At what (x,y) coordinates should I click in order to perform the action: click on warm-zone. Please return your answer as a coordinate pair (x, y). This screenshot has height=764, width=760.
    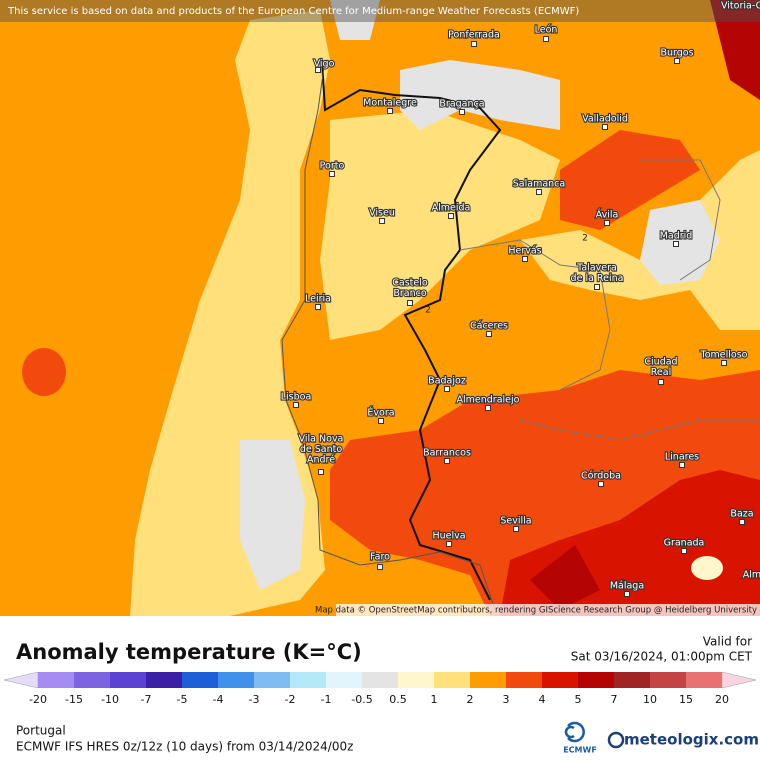
    Looking at the image, I should click on (630, 180).